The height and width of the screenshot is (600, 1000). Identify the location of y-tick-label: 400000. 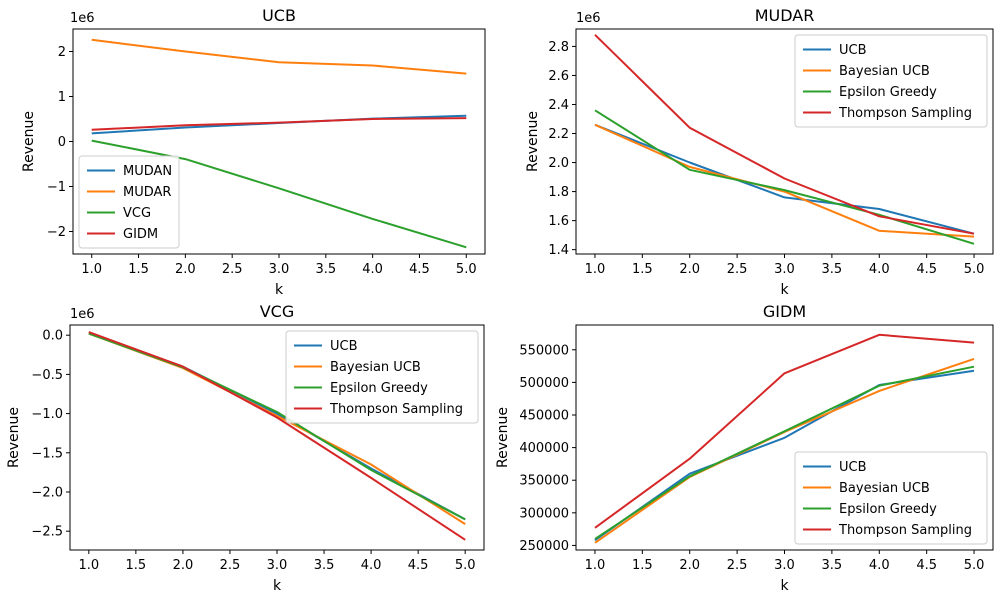
(544, 448).